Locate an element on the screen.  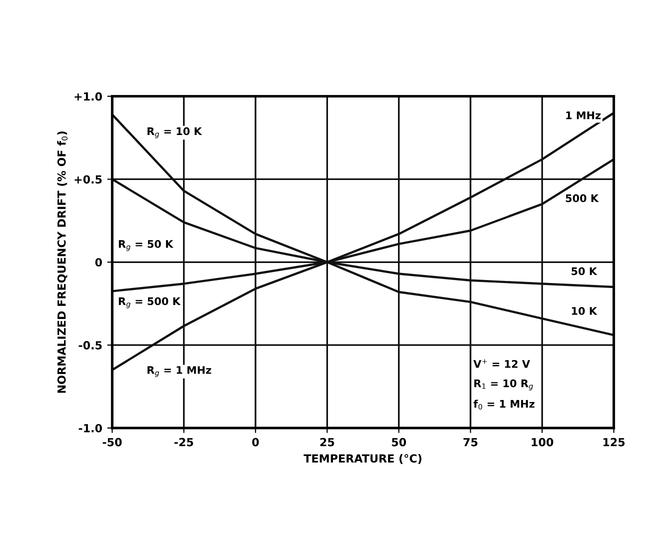
annotation: 50 K is located at coordinates (585, 271).